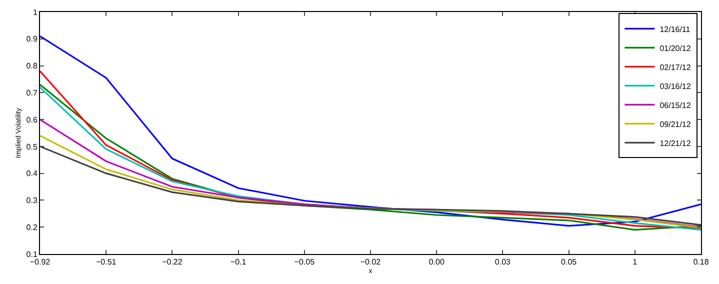  What do you see at coordinates (32, 66) in the screenshot?
I see `y-tick-label: 0.8` at bounding box center [32, 66].